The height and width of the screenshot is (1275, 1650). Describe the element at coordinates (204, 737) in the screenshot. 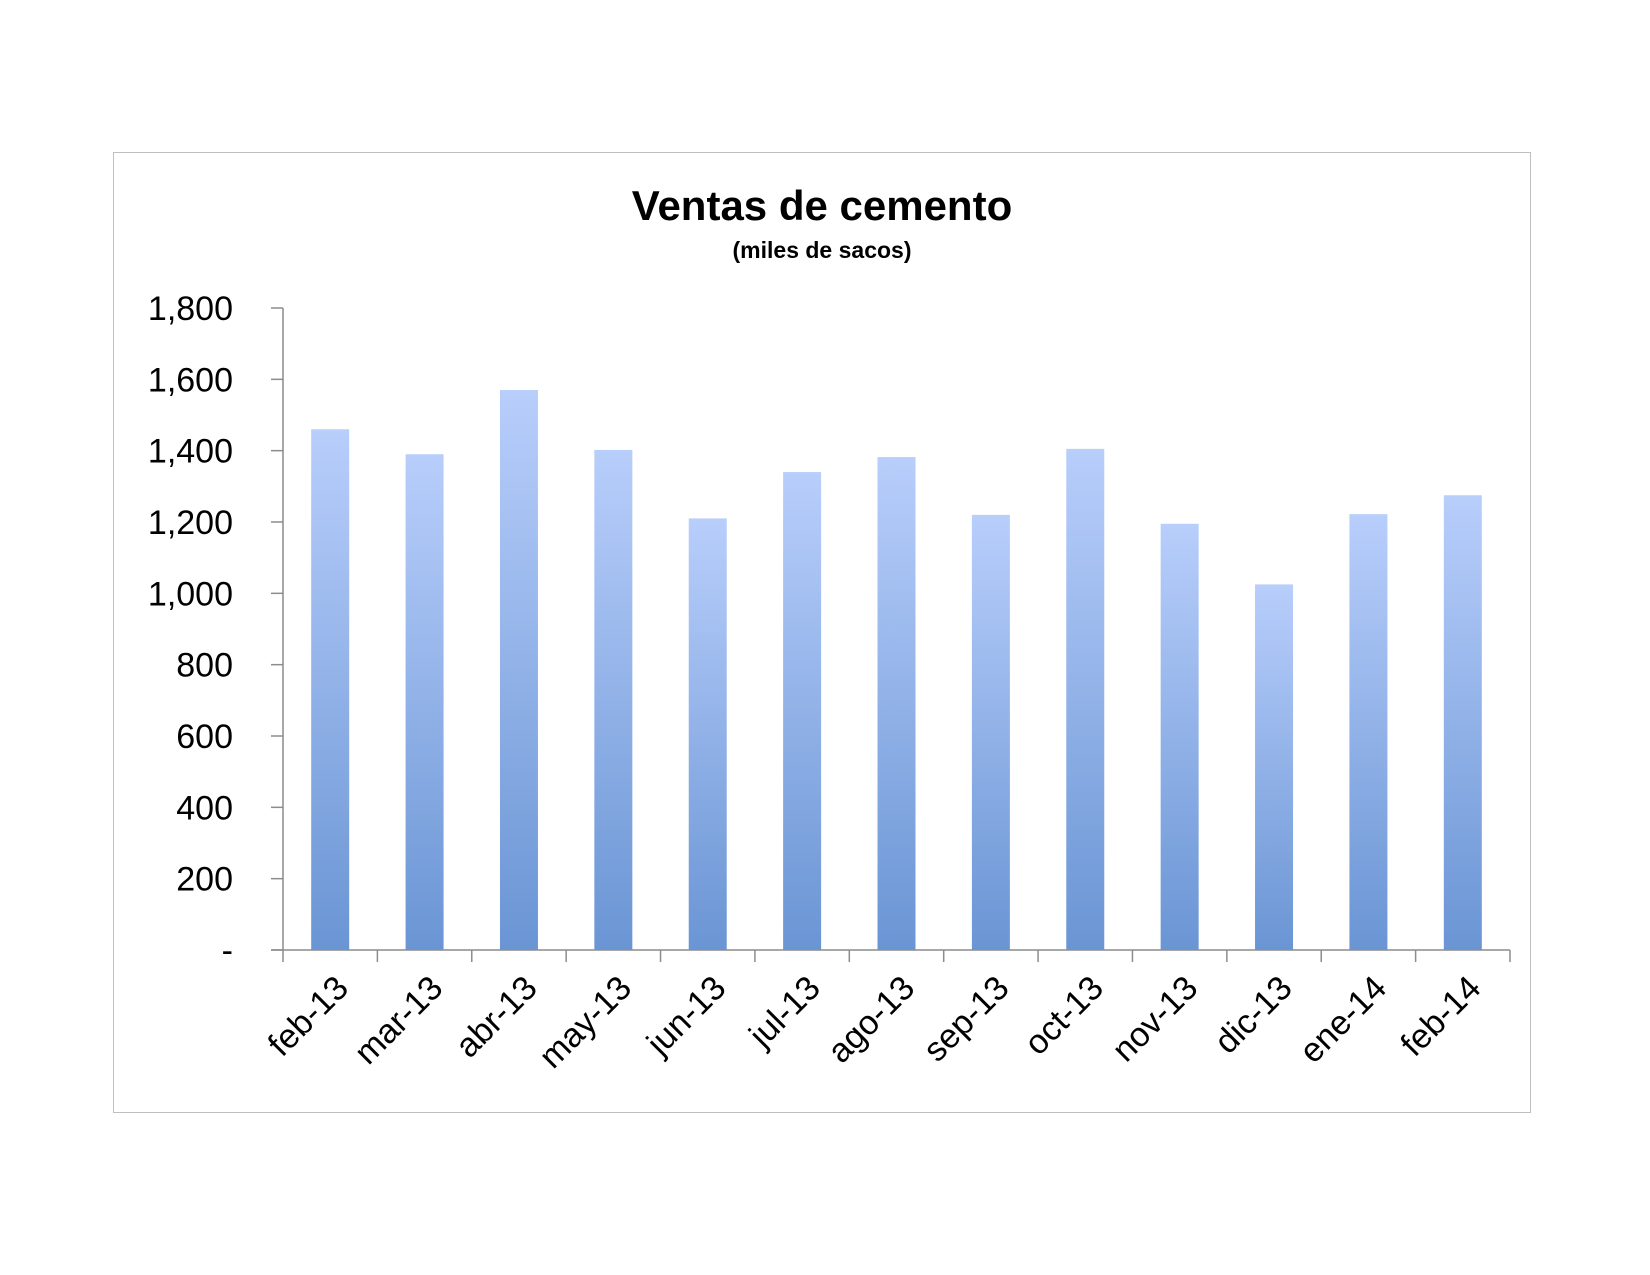

I see `y-tick-label: 600` at that location.